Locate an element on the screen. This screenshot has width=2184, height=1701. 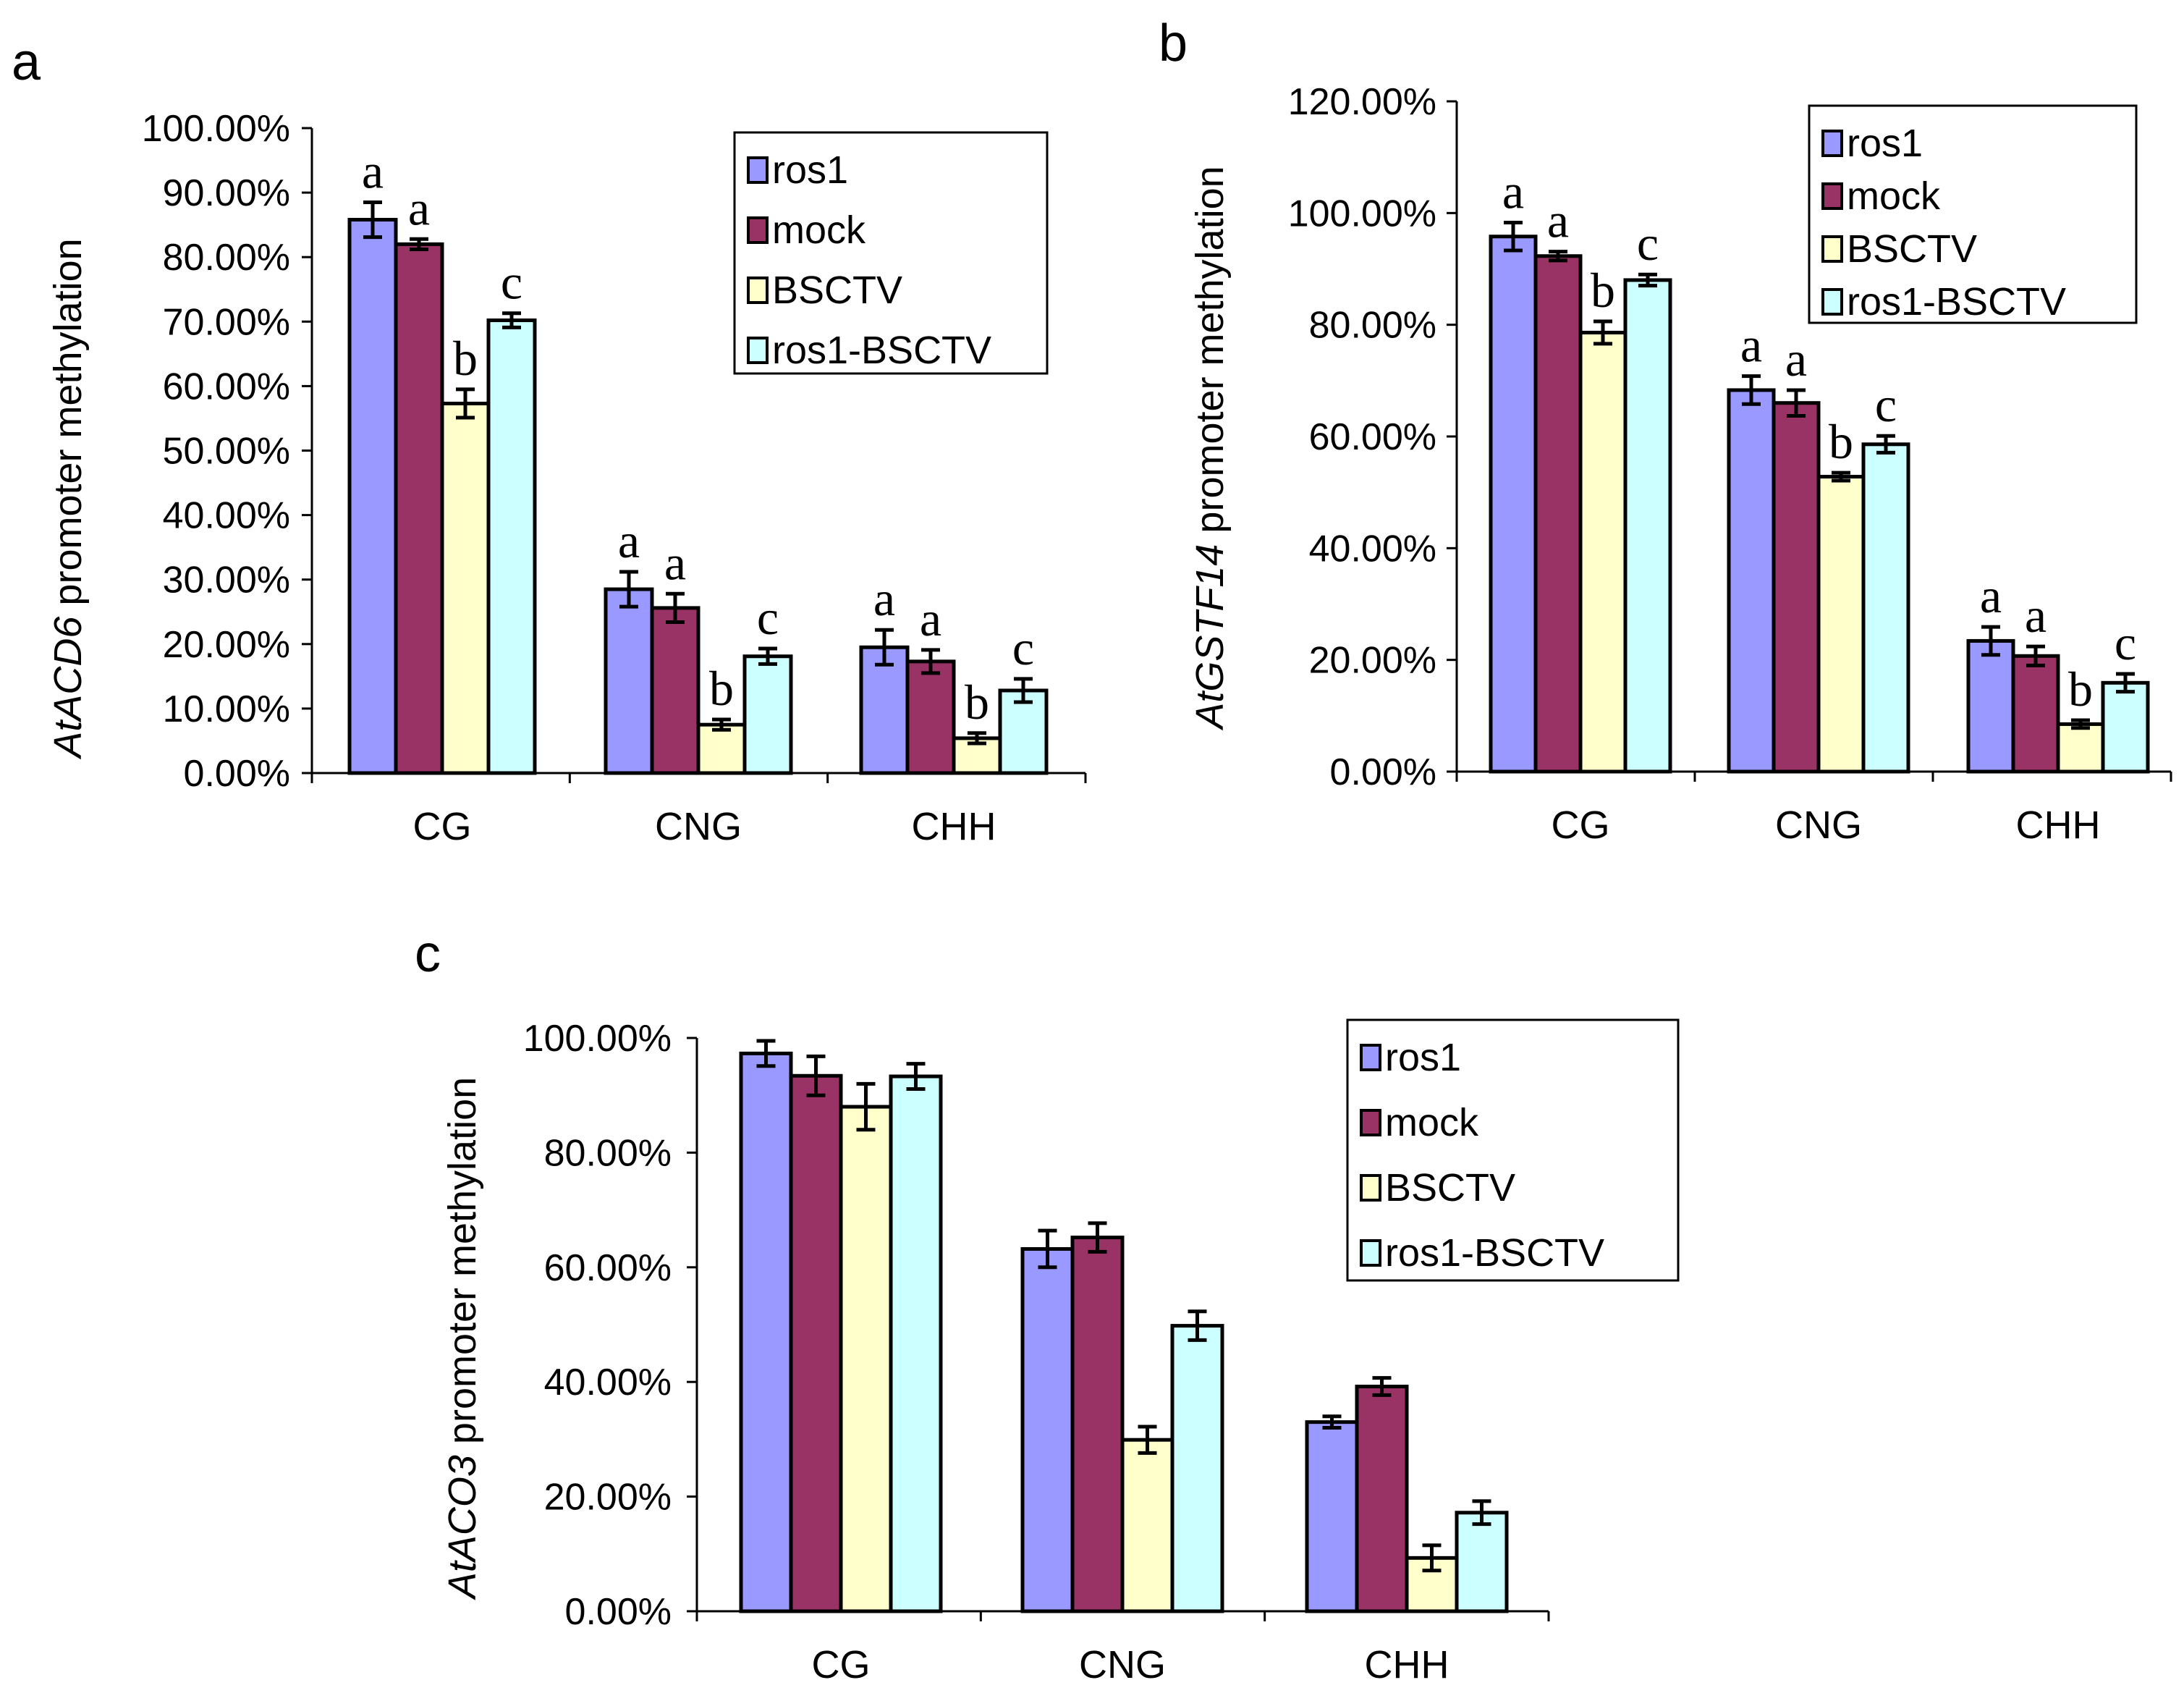
bar-b-chh-mock is located at coordinates (2035, 714).